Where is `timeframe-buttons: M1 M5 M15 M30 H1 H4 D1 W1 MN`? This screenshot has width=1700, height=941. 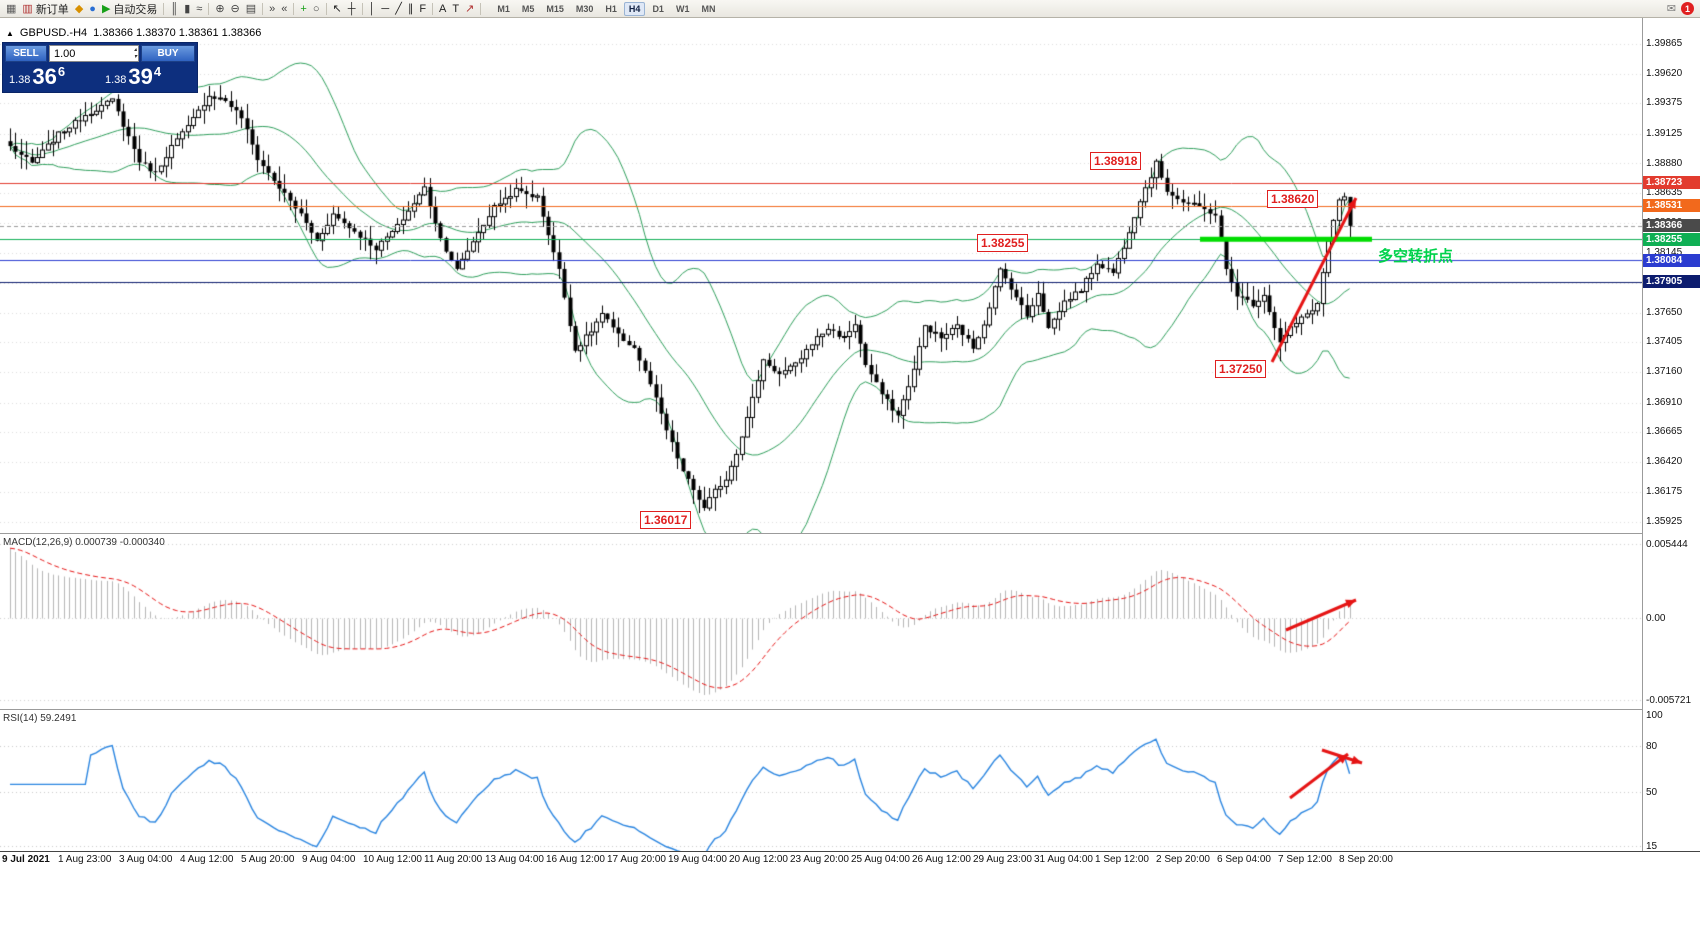
timeframe-buttons: M1 M5 M15 M30 H1 H4 D1 W1 MN is located at coordinates (606, 8).